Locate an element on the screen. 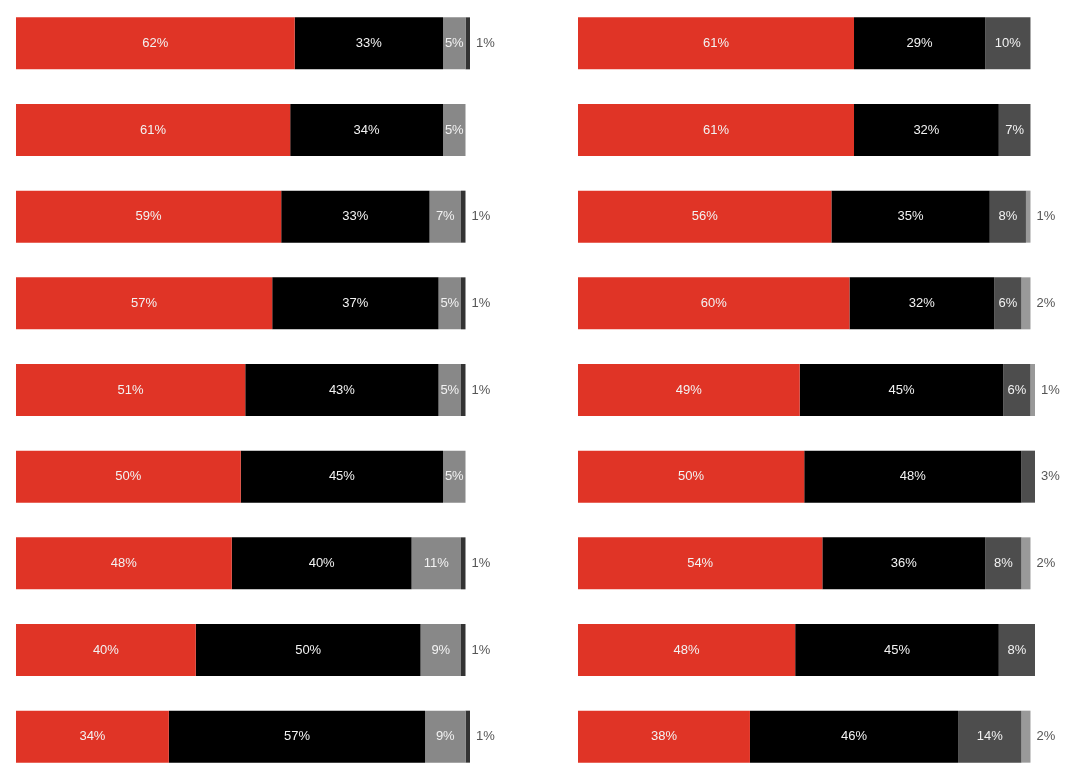 Image resolution: width=1066 pixels, height=780 pixels. data-label: 59% is located at coordinates (149, 216).